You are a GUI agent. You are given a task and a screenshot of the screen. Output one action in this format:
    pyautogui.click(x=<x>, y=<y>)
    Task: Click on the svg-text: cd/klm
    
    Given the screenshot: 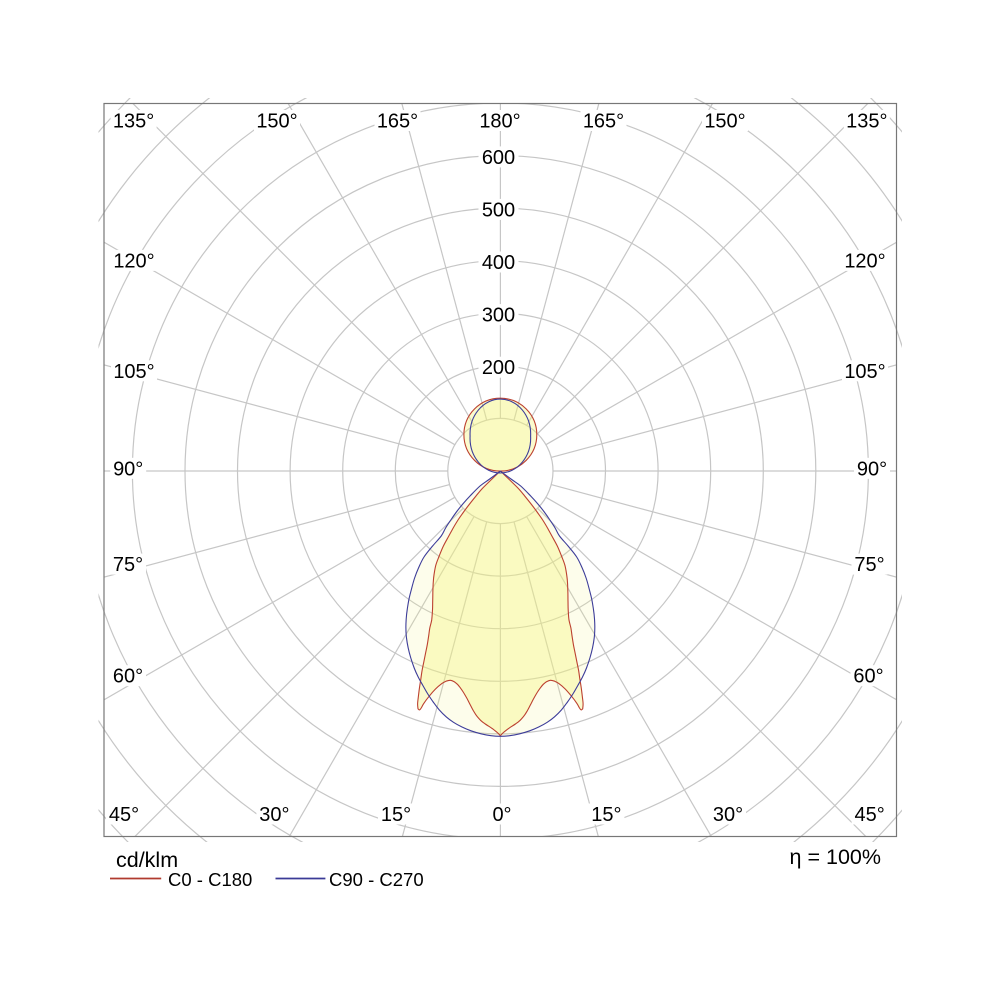 What is the action you would take?
    pyautogui.click(x=147, y=860)
    